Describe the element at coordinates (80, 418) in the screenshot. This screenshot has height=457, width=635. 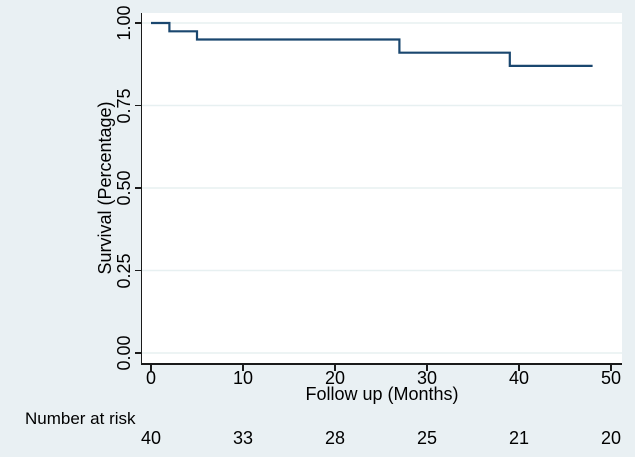
I see `number-at-risk-label: Number at risk` at that location.